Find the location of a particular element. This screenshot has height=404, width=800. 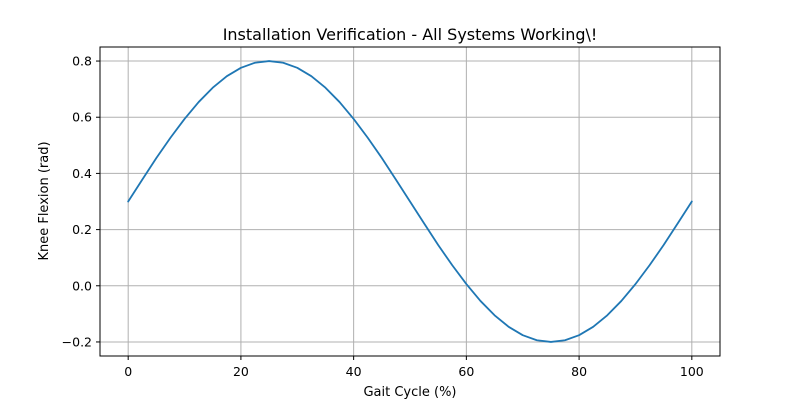

x-tick-label: 60 is located at coordinates (466, 371).